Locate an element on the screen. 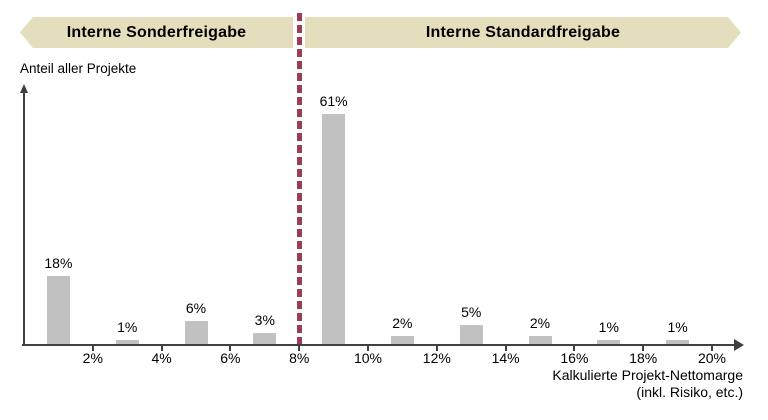  bar-value-label: 5% is located at coordinates (471, 312).